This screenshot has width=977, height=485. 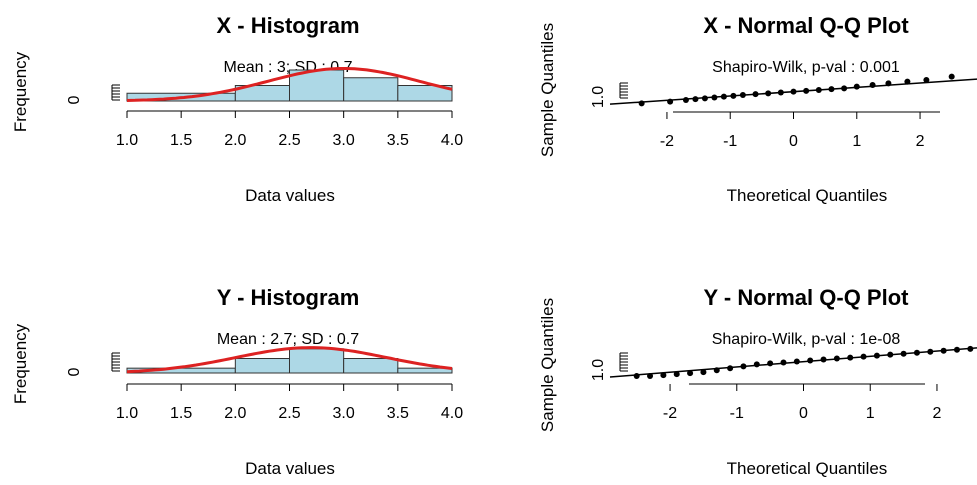 I want to click on y-histogram-y-tick-label: 0, so click(x=74, y=371).